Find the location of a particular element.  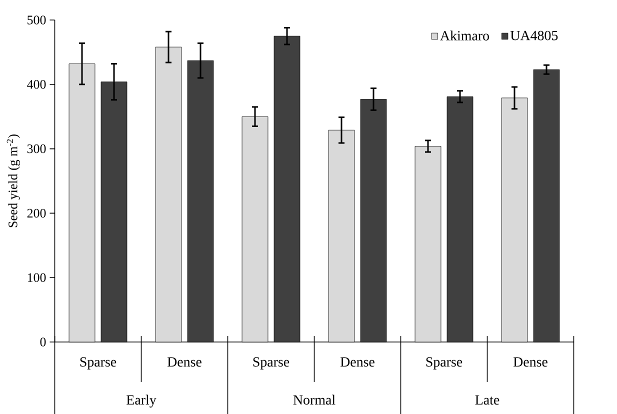

y-axis-title: Seed yield (g m$^{-2}$) is located at coordinates (13, 180).